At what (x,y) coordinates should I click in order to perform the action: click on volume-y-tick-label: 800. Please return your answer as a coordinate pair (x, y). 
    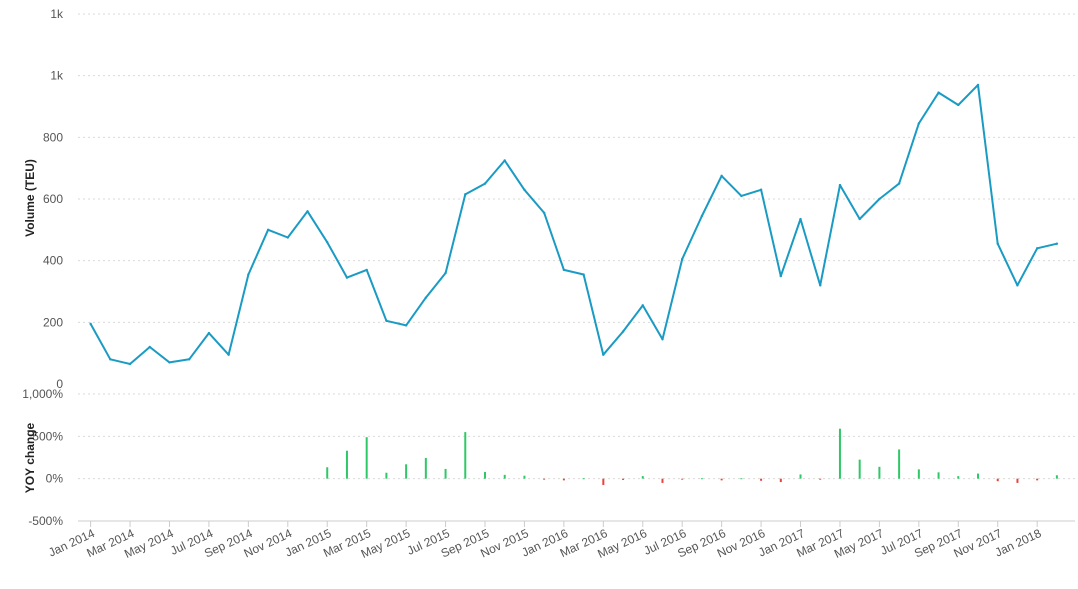
    Looking at the image, I should click on (53, 137).